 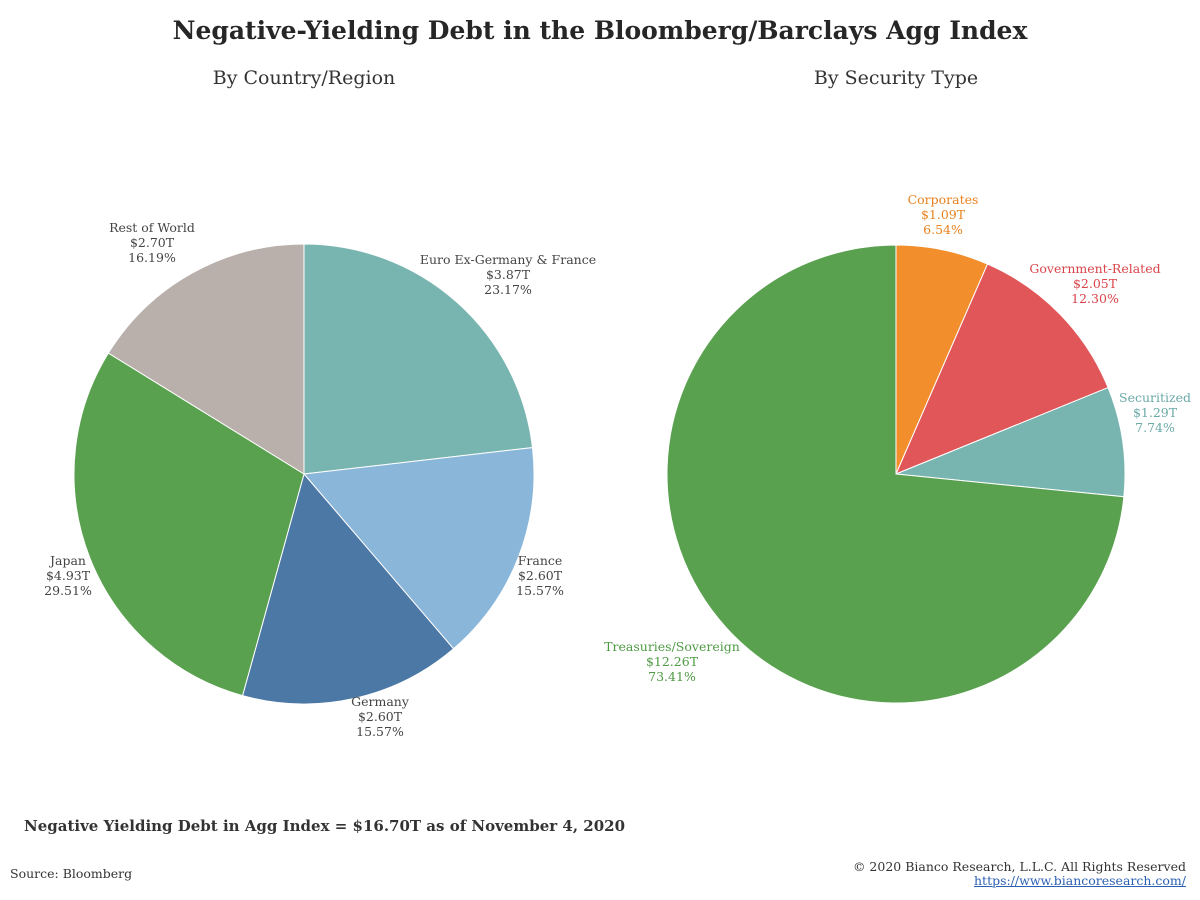 What do you see at coordinates (1155, 427) in the screenshot?
I see `slice-pct-securitized: 7.74%` at bounding box center [1155, 427].